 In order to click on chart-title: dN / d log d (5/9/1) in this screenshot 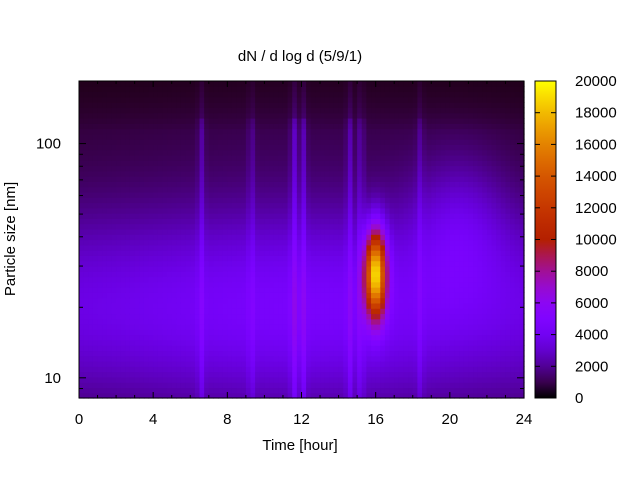, I will do `click(300, 56)`.